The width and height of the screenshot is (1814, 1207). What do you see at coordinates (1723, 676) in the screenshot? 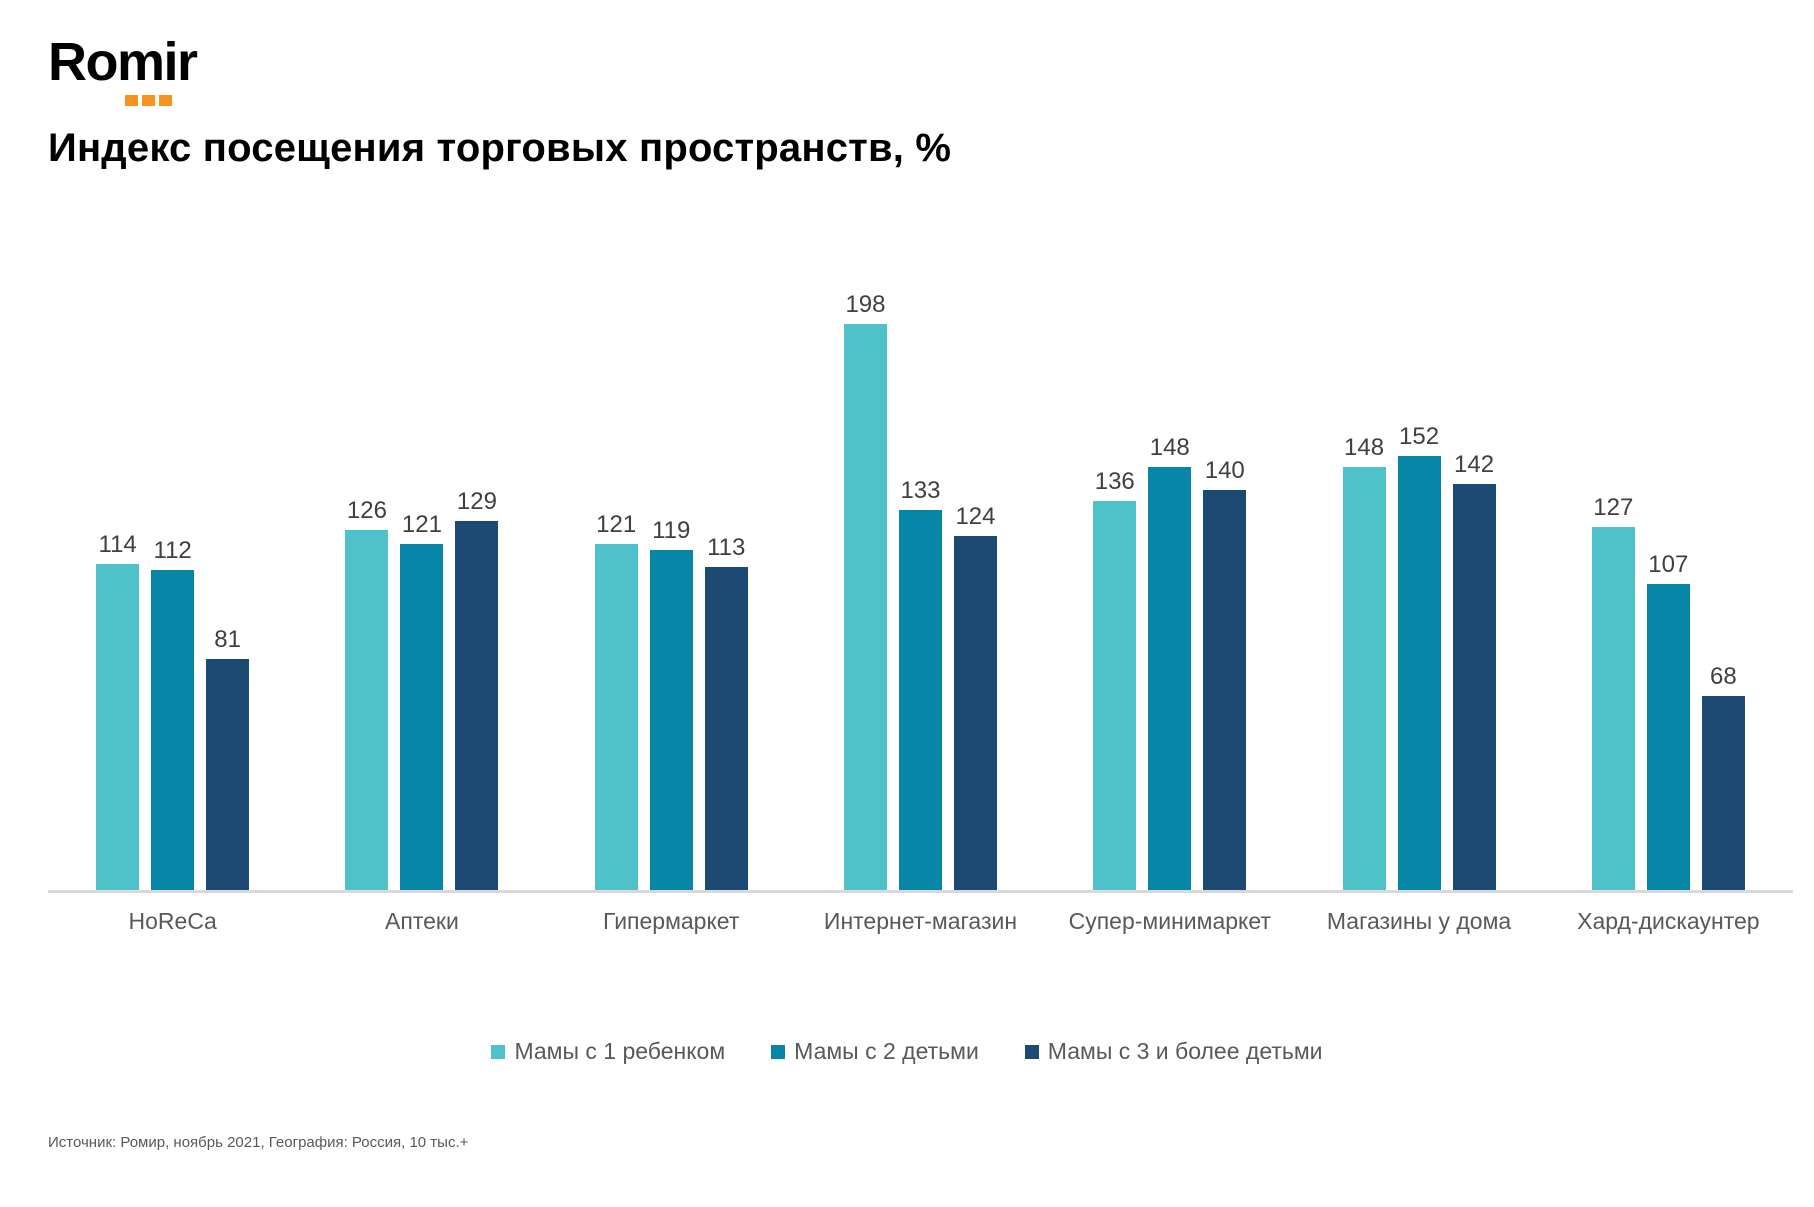
I see `bar-value-label: 68` at bounding box center [1723, 676].